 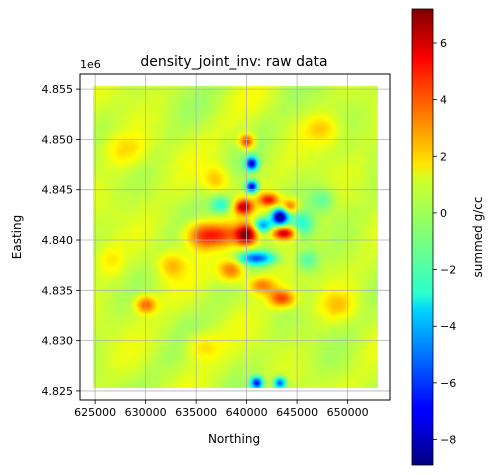 What do you see at coordinates (443, 100) in the screenshot?
I see `colorbar-tick-label: 4` at bounding box center [443, 100].